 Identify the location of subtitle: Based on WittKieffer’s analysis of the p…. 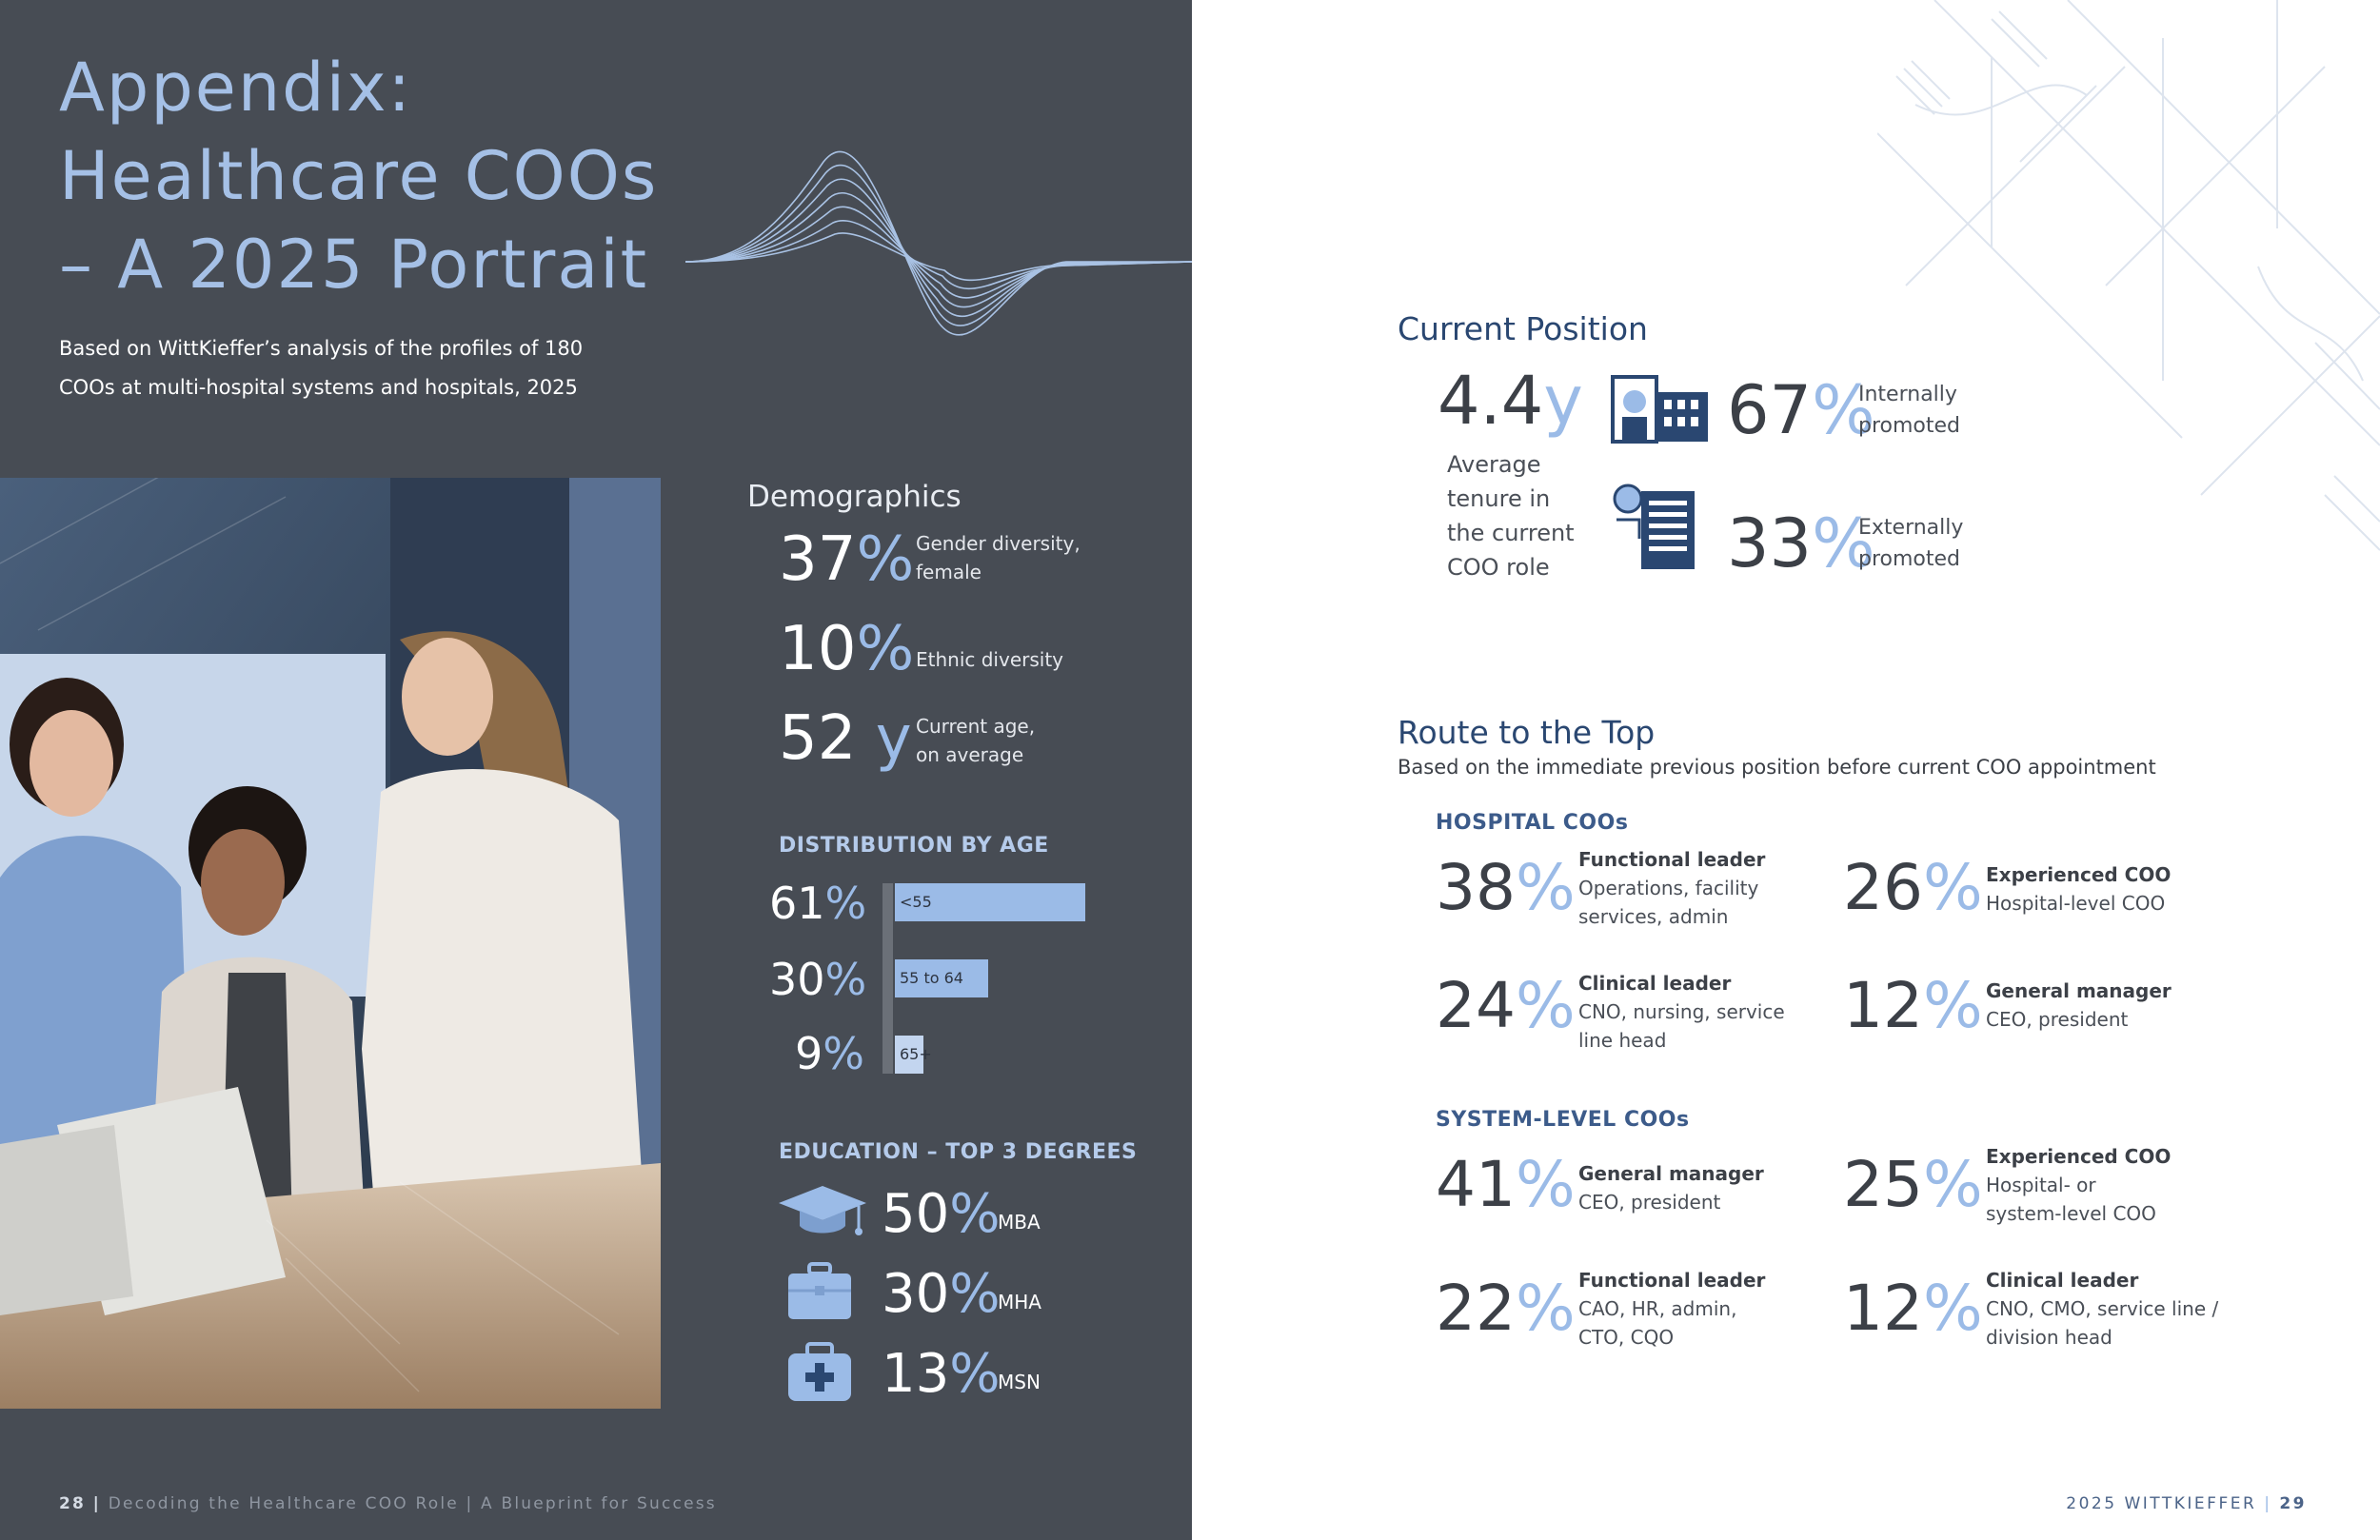
(354, 368).